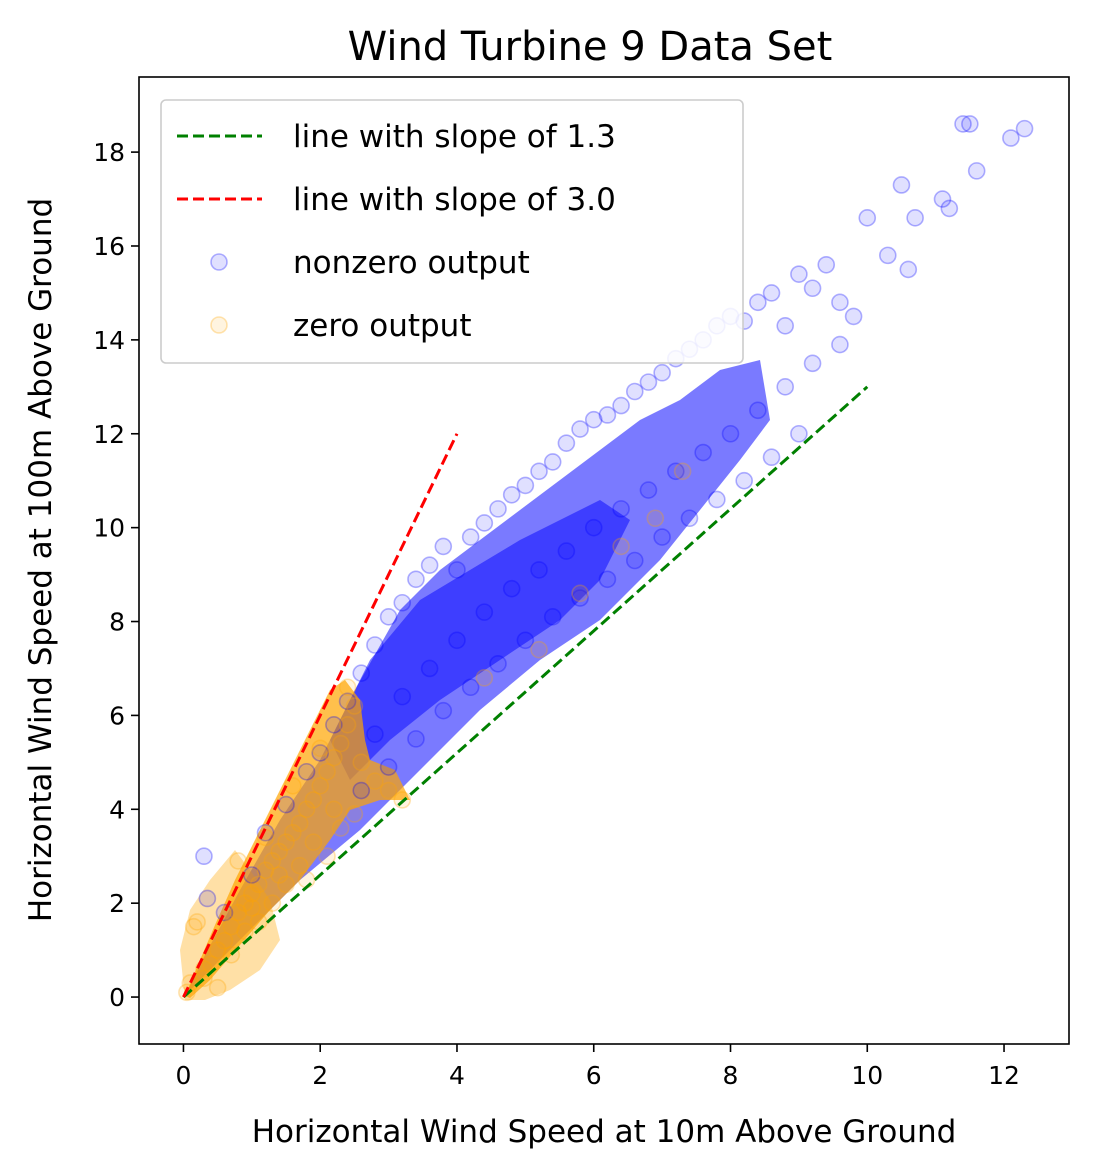  I want to click on nonzero-output-core, so click(480, 640).